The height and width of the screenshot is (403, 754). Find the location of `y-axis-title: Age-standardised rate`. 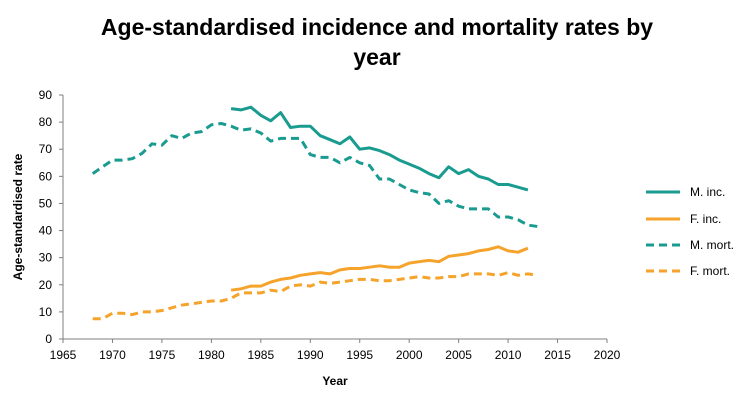

y-axis-title: Age-standardised rate is located at coordinates (18, 216).